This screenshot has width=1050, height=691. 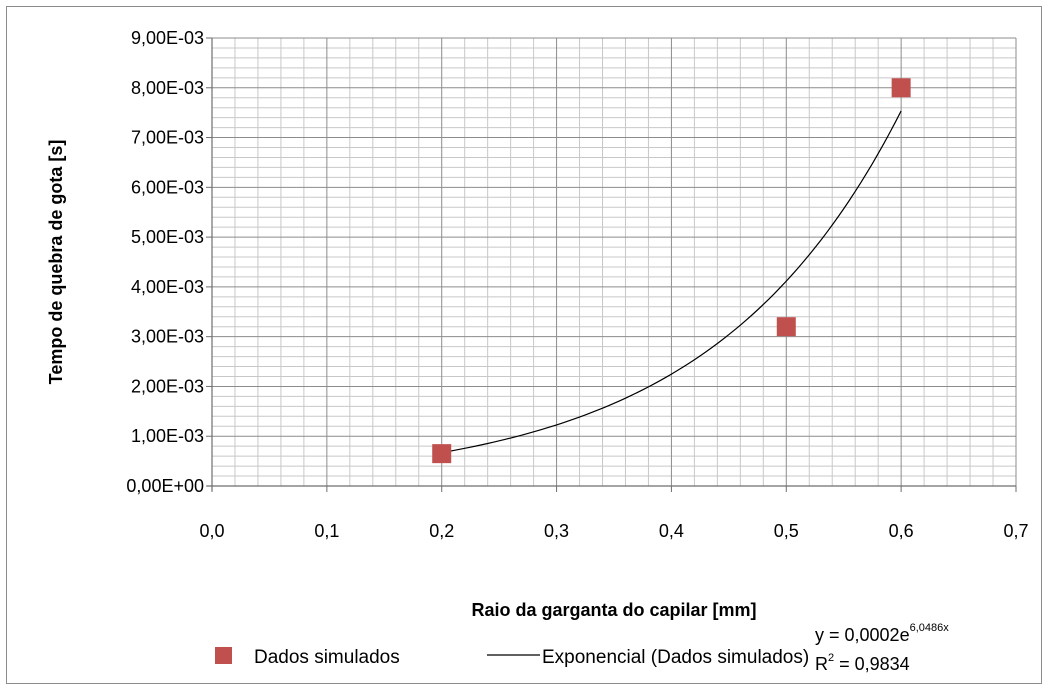 I want to click on x-tick-label: 0,6, so click(x=901, y=531).